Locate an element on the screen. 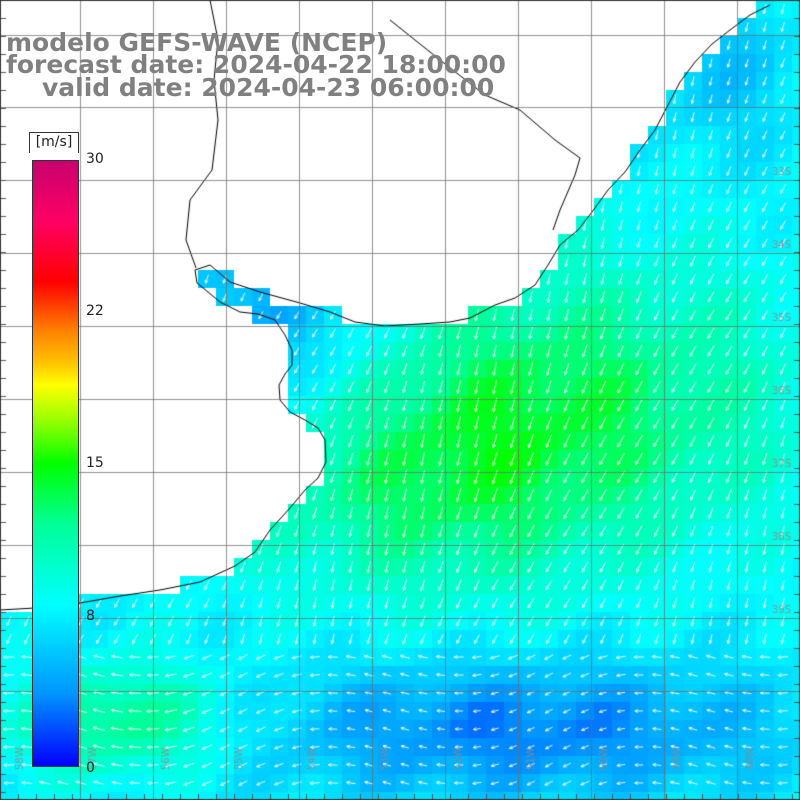  colorbar is located at coordinates (55, 463).